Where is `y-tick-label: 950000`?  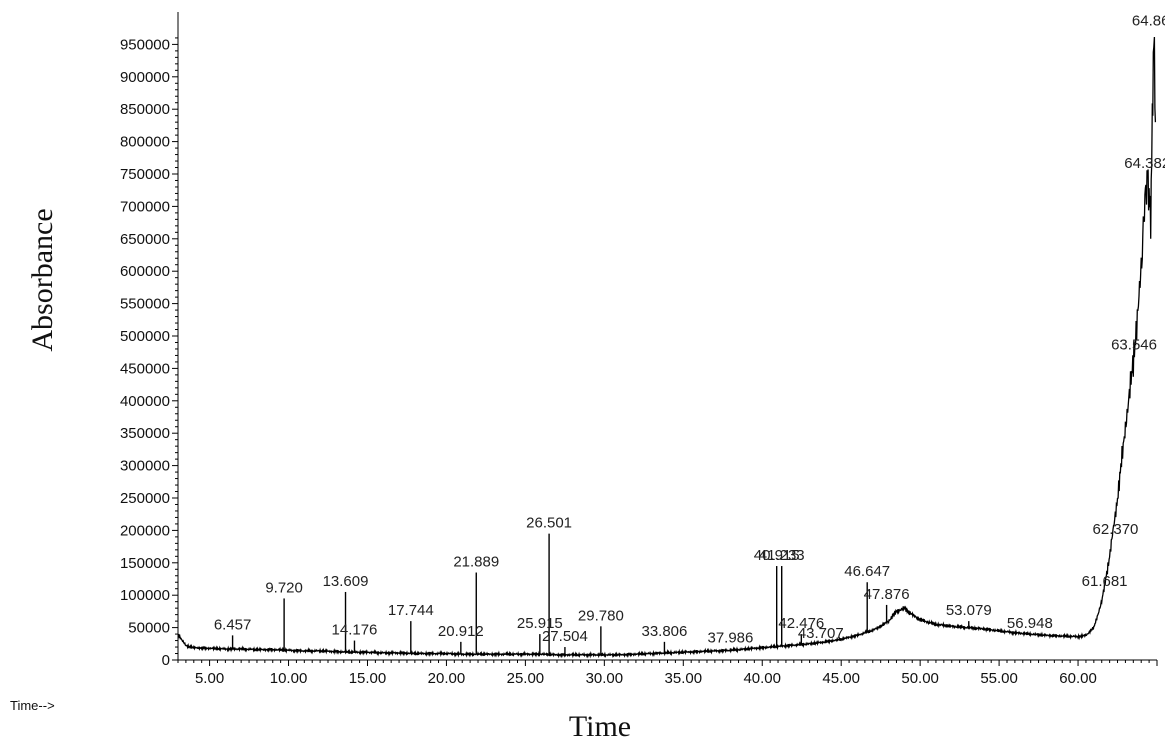 y-tick-label: 950000 is located at coordinates (145, 44).